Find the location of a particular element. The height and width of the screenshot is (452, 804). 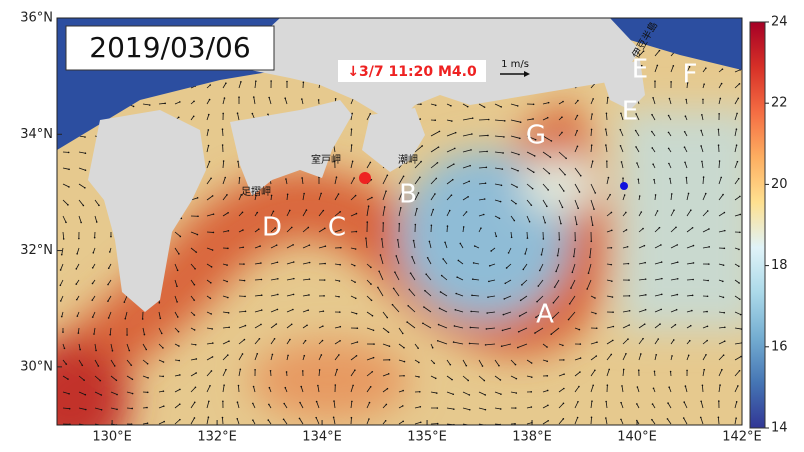

station is located at coordinates (624, 186).